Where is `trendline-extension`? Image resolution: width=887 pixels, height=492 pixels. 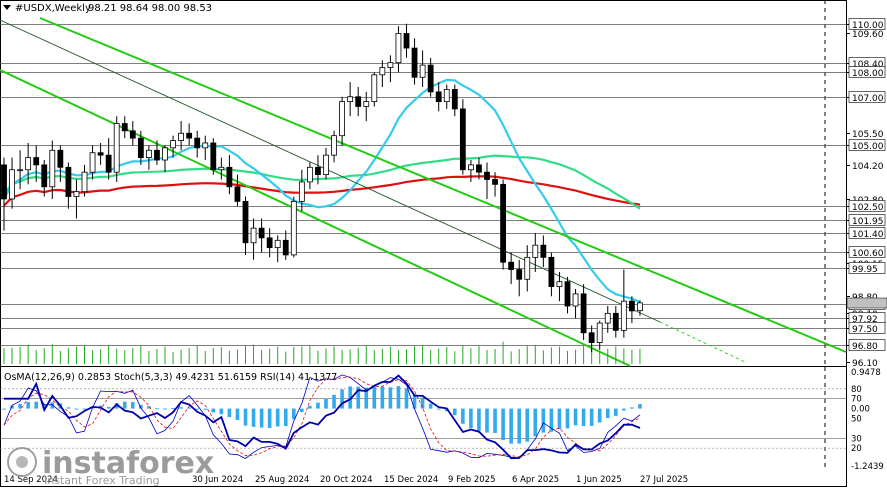 trendline-extension is located at coordinates (702, 342).